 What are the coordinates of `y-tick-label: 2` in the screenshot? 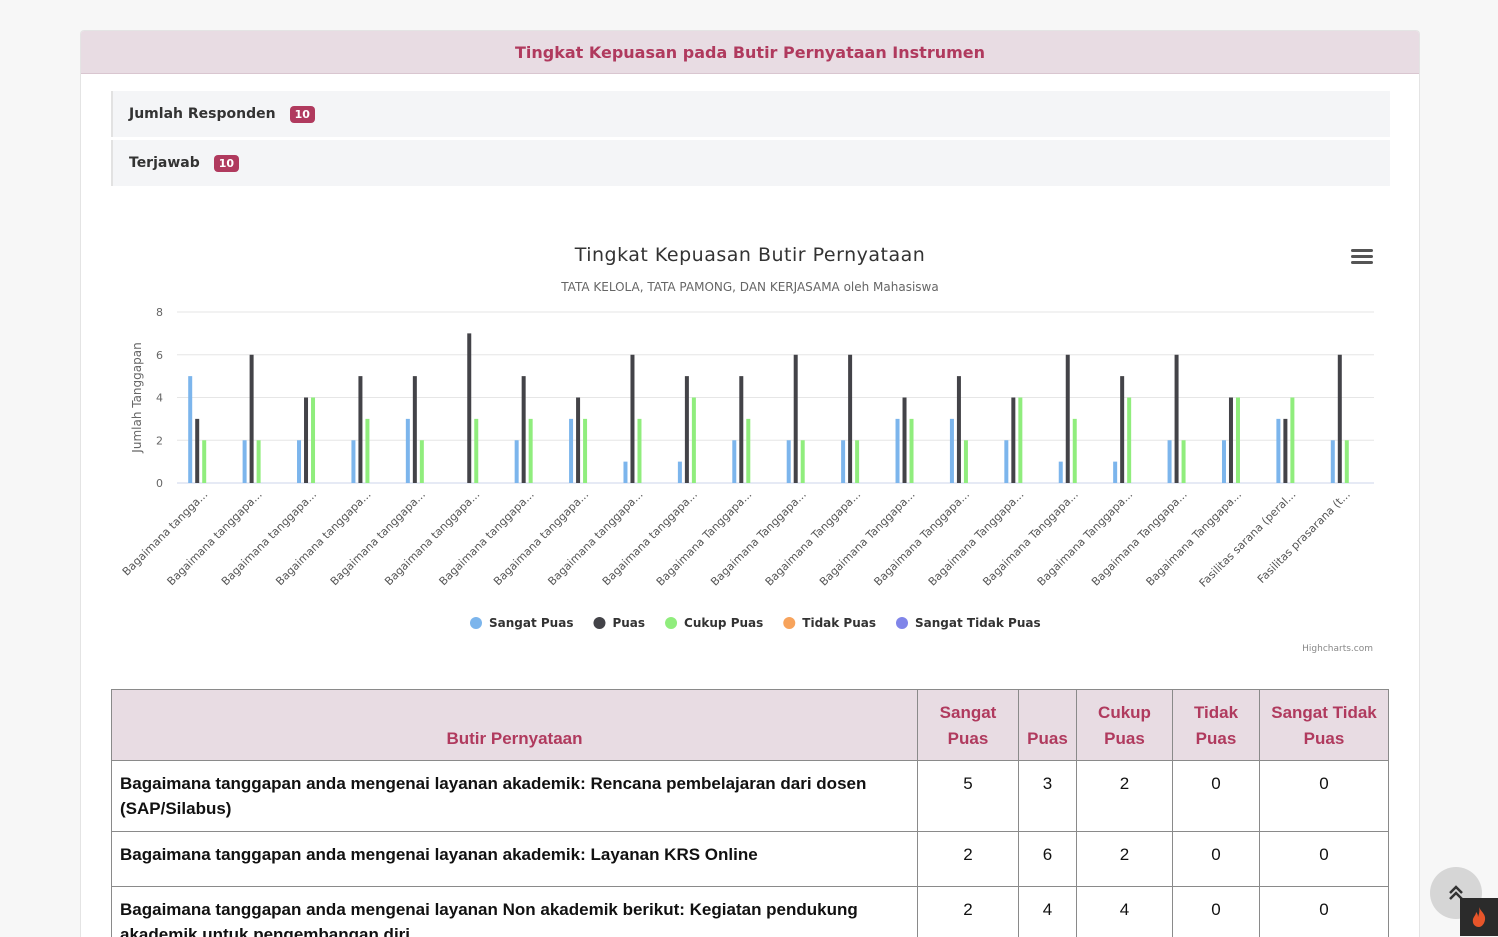 It's located at (159, 440).